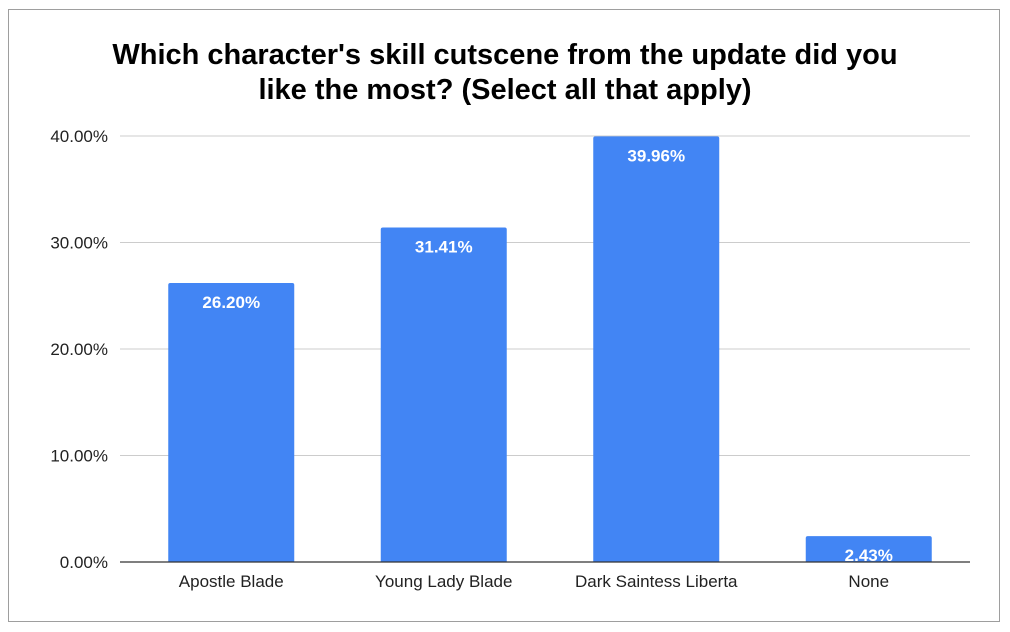 The width and height of the screenshot is (1010, 632). I want to click on bar-data-label: 31.41%, so click(444, 246).